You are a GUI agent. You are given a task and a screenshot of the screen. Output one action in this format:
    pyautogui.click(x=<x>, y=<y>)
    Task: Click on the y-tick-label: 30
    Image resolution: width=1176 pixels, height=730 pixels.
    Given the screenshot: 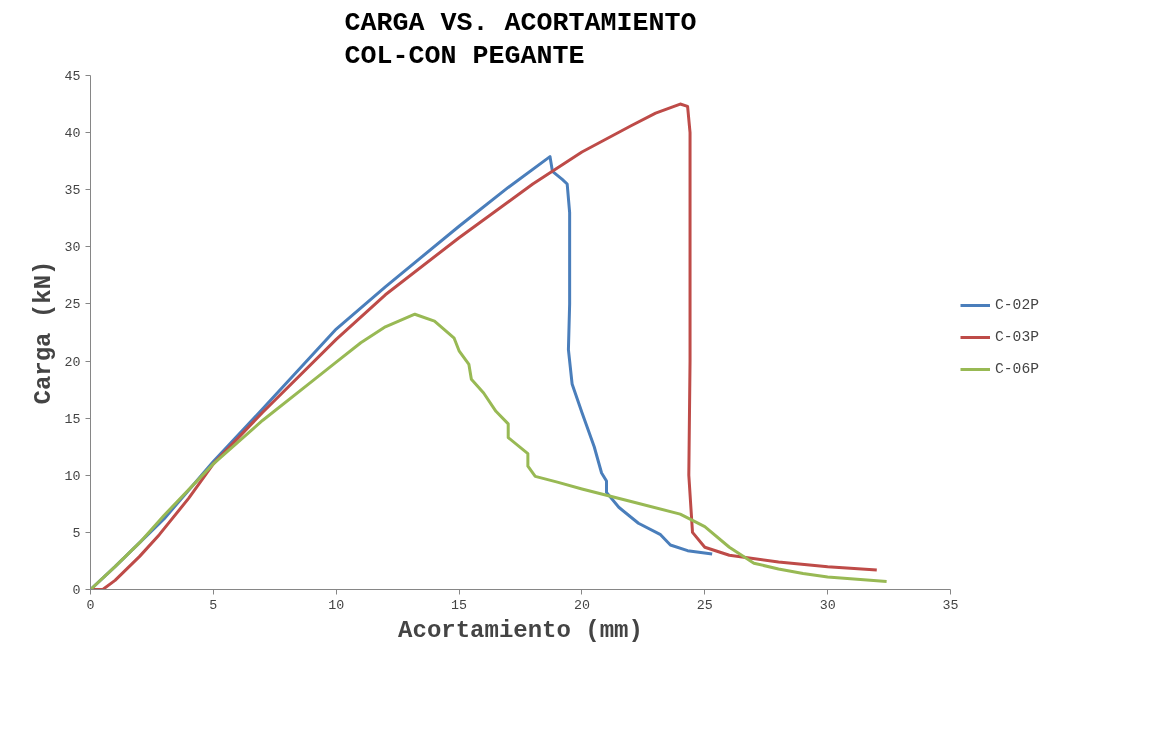 What is the action you would take?
    pyautogui.click(x=72, y=248)
    